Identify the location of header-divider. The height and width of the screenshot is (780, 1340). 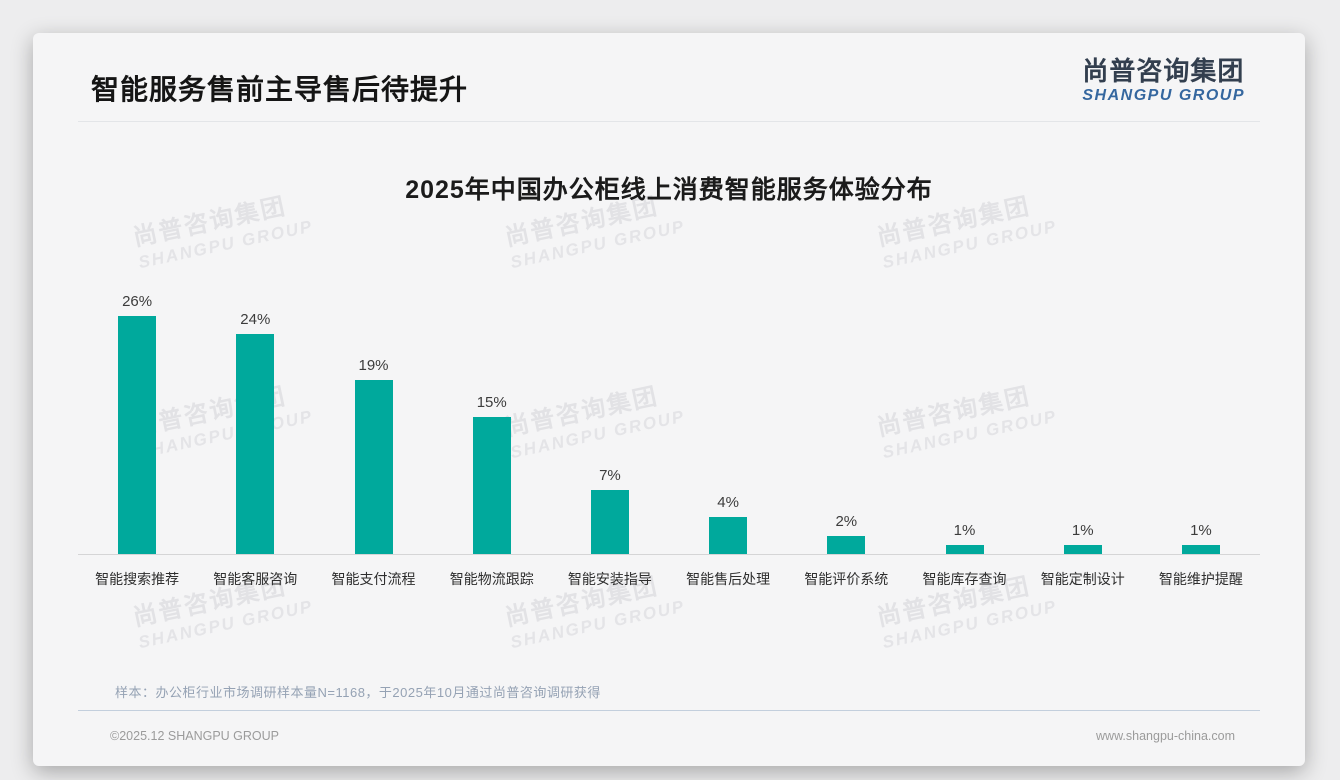
(669, 121).